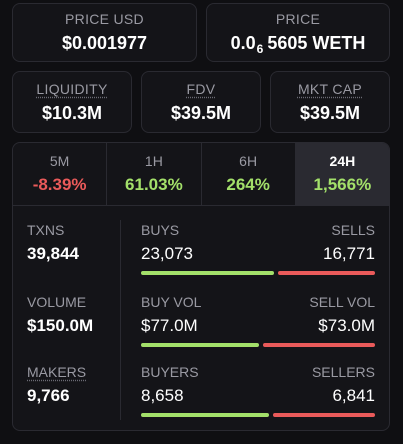  Describe the element at coordinates (53, 243) in the screenshot. I see `txns-stat: TXNS 39,844` at that location.